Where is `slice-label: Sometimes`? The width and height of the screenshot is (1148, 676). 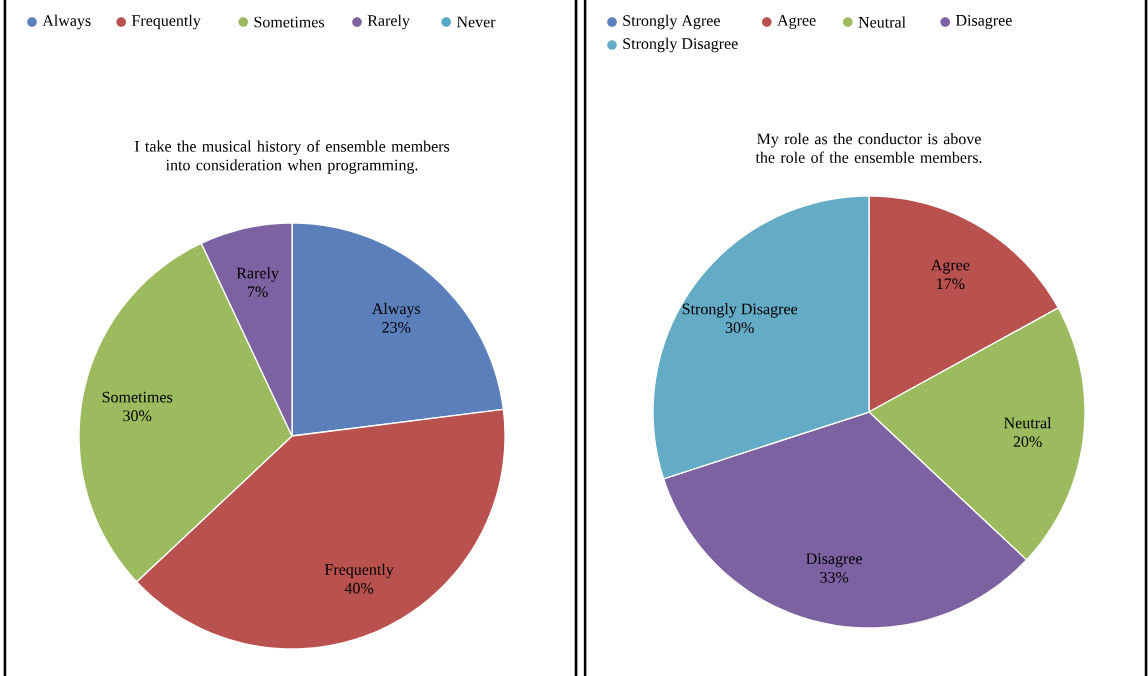 slice-label: Sometimes is located at coordinates (137, 397).